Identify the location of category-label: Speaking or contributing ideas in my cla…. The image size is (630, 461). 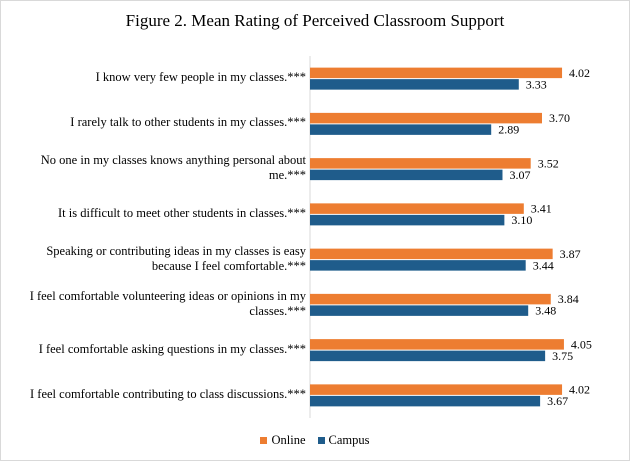
(160, 259).